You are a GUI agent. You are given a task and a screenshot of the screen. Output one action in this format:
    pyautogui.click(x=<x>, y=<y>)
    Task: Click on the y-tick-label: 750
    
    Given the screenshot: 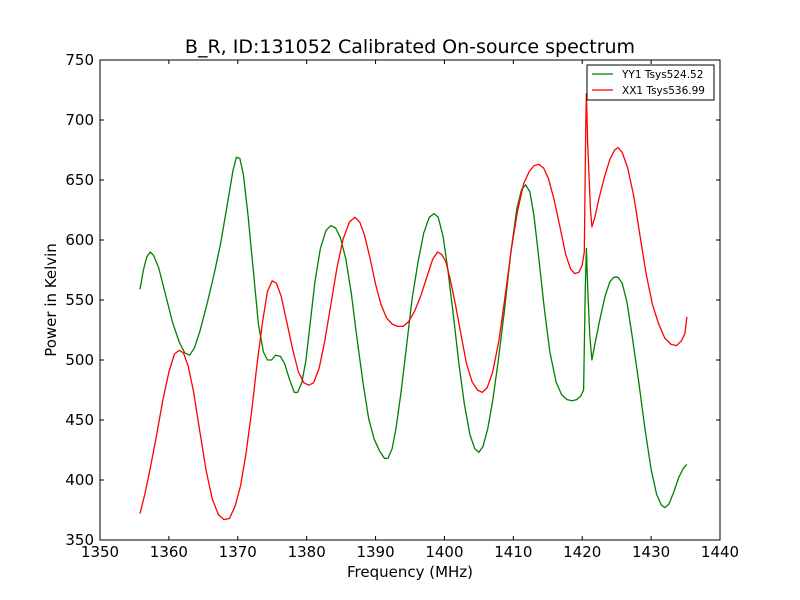 What is the action you would take?
    pyautogui.click(x=79, y=60)
    